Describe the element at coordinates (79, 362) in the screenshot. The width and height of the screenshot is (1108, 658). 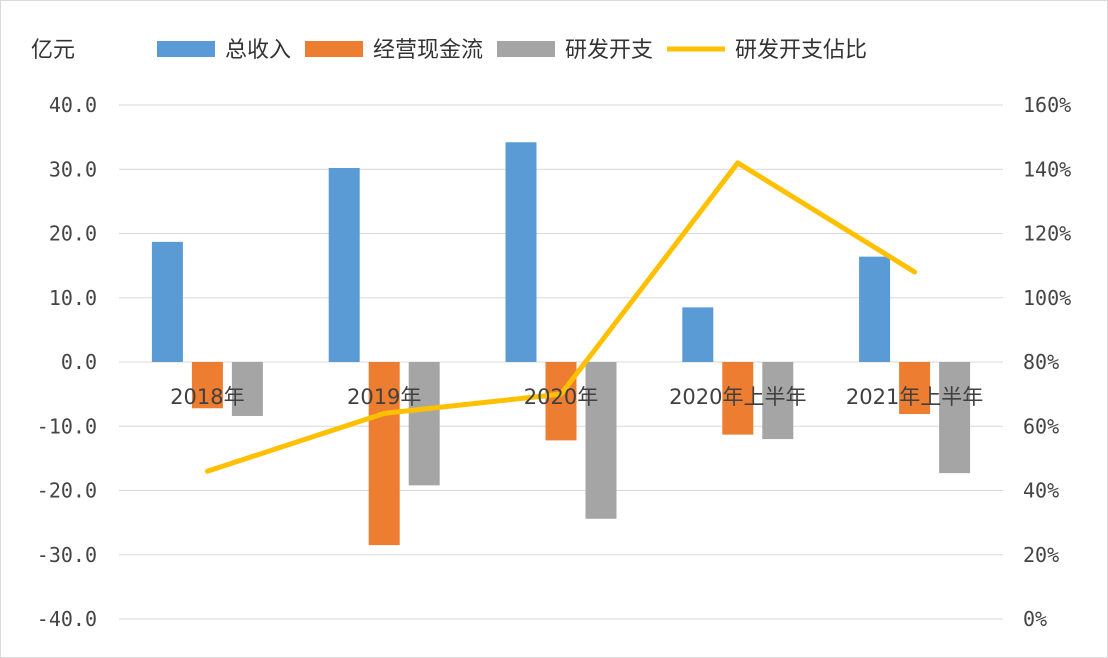
I see `left-tick-label: 0.0` at that location.